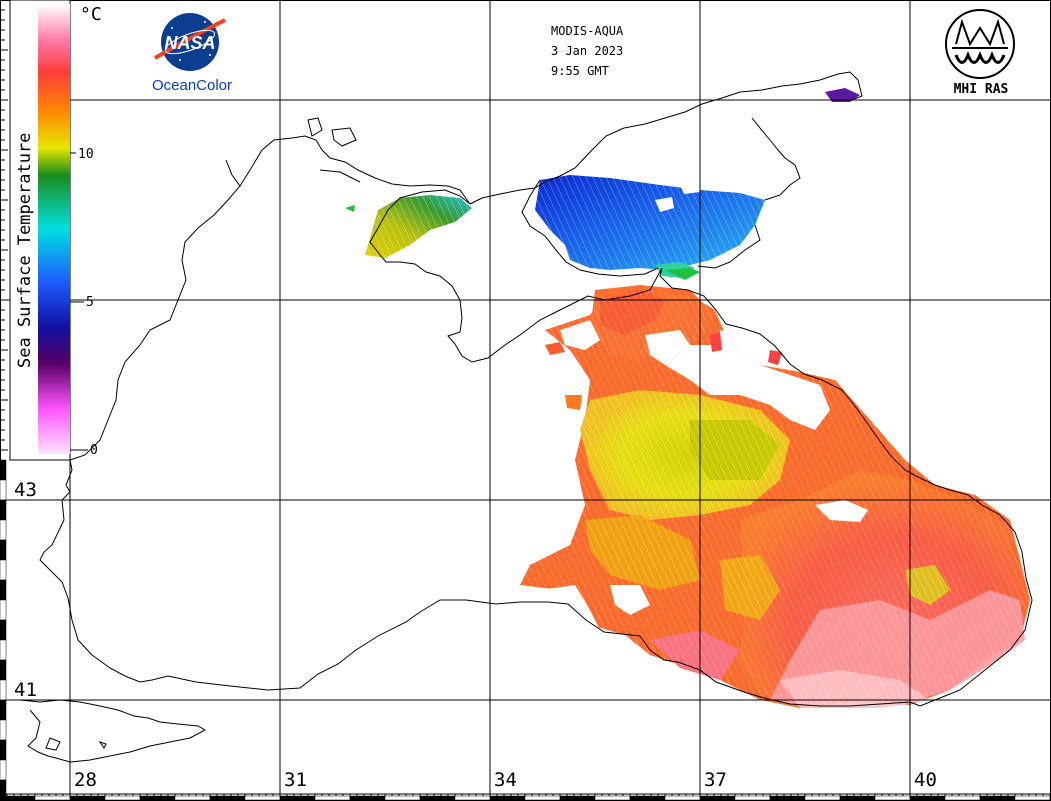 The height and width of the screenshot is (801, 1051). Describe the element at coordinates (91, 14) in the screenshot. I see `legend-unit: °C` at that location.